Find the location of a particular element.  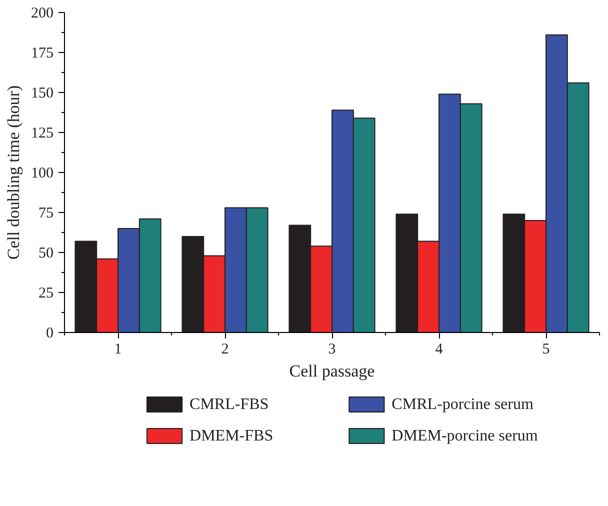

x-tick-label: 4 is located at coordinates (439, 350).